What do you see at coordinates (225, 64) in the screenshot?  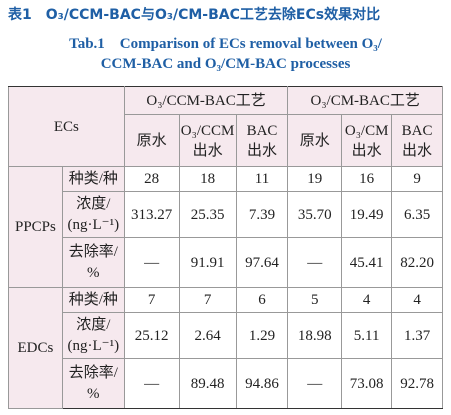 I see `caption-en: CCM-BAC and O₃/CM-BAC processes` at bounding box center [225, 64].